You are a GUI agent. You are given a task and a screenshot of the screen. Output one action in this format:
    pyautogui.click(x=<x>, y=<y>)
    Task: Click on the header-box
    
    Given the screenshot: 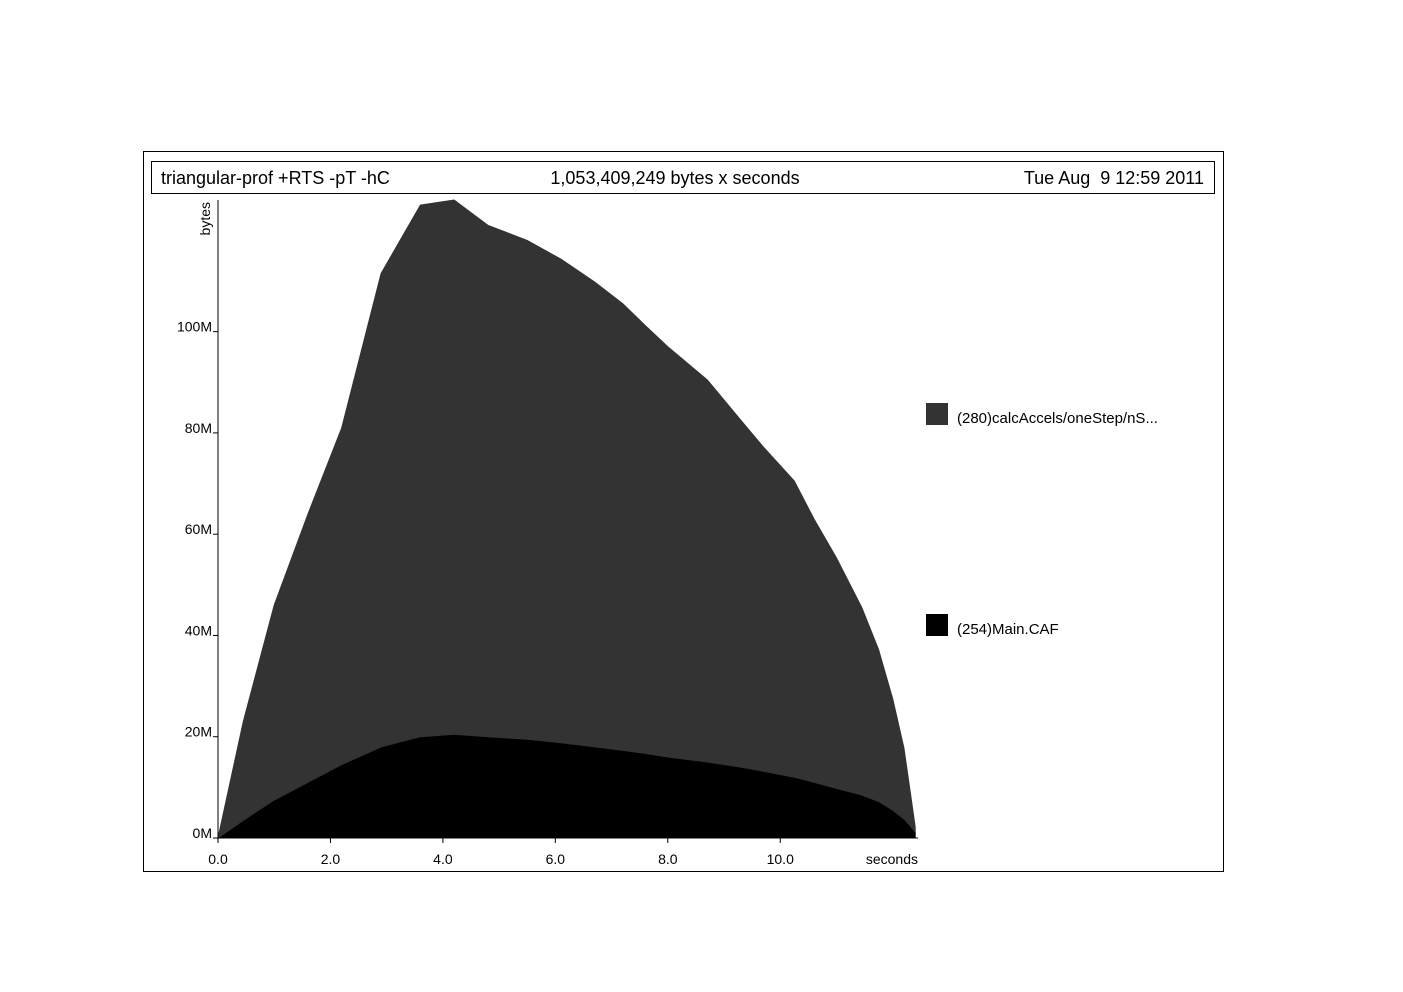 What is the action you would take?
    pyautogui.click(x=683, y=177)
    